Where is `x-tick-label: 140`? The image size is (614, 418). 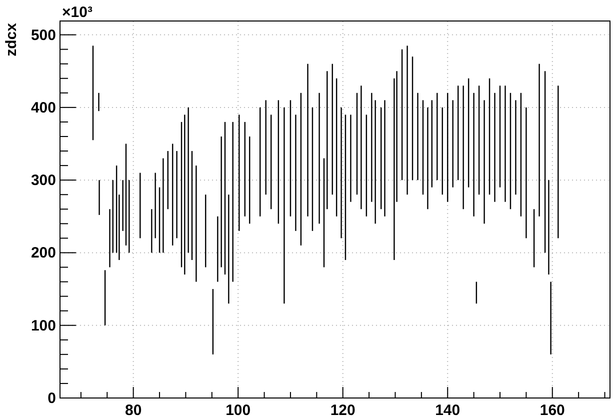 x-tick-label: 140 is located at coordinates (447, 410).